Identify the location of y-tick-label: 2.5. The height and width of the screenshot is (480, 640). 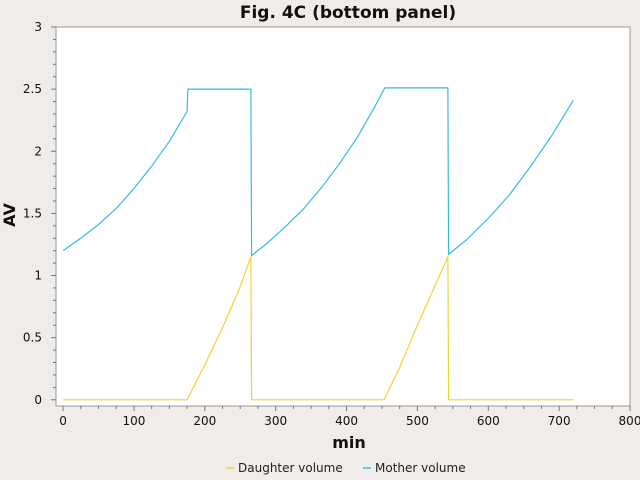
(32, 89).